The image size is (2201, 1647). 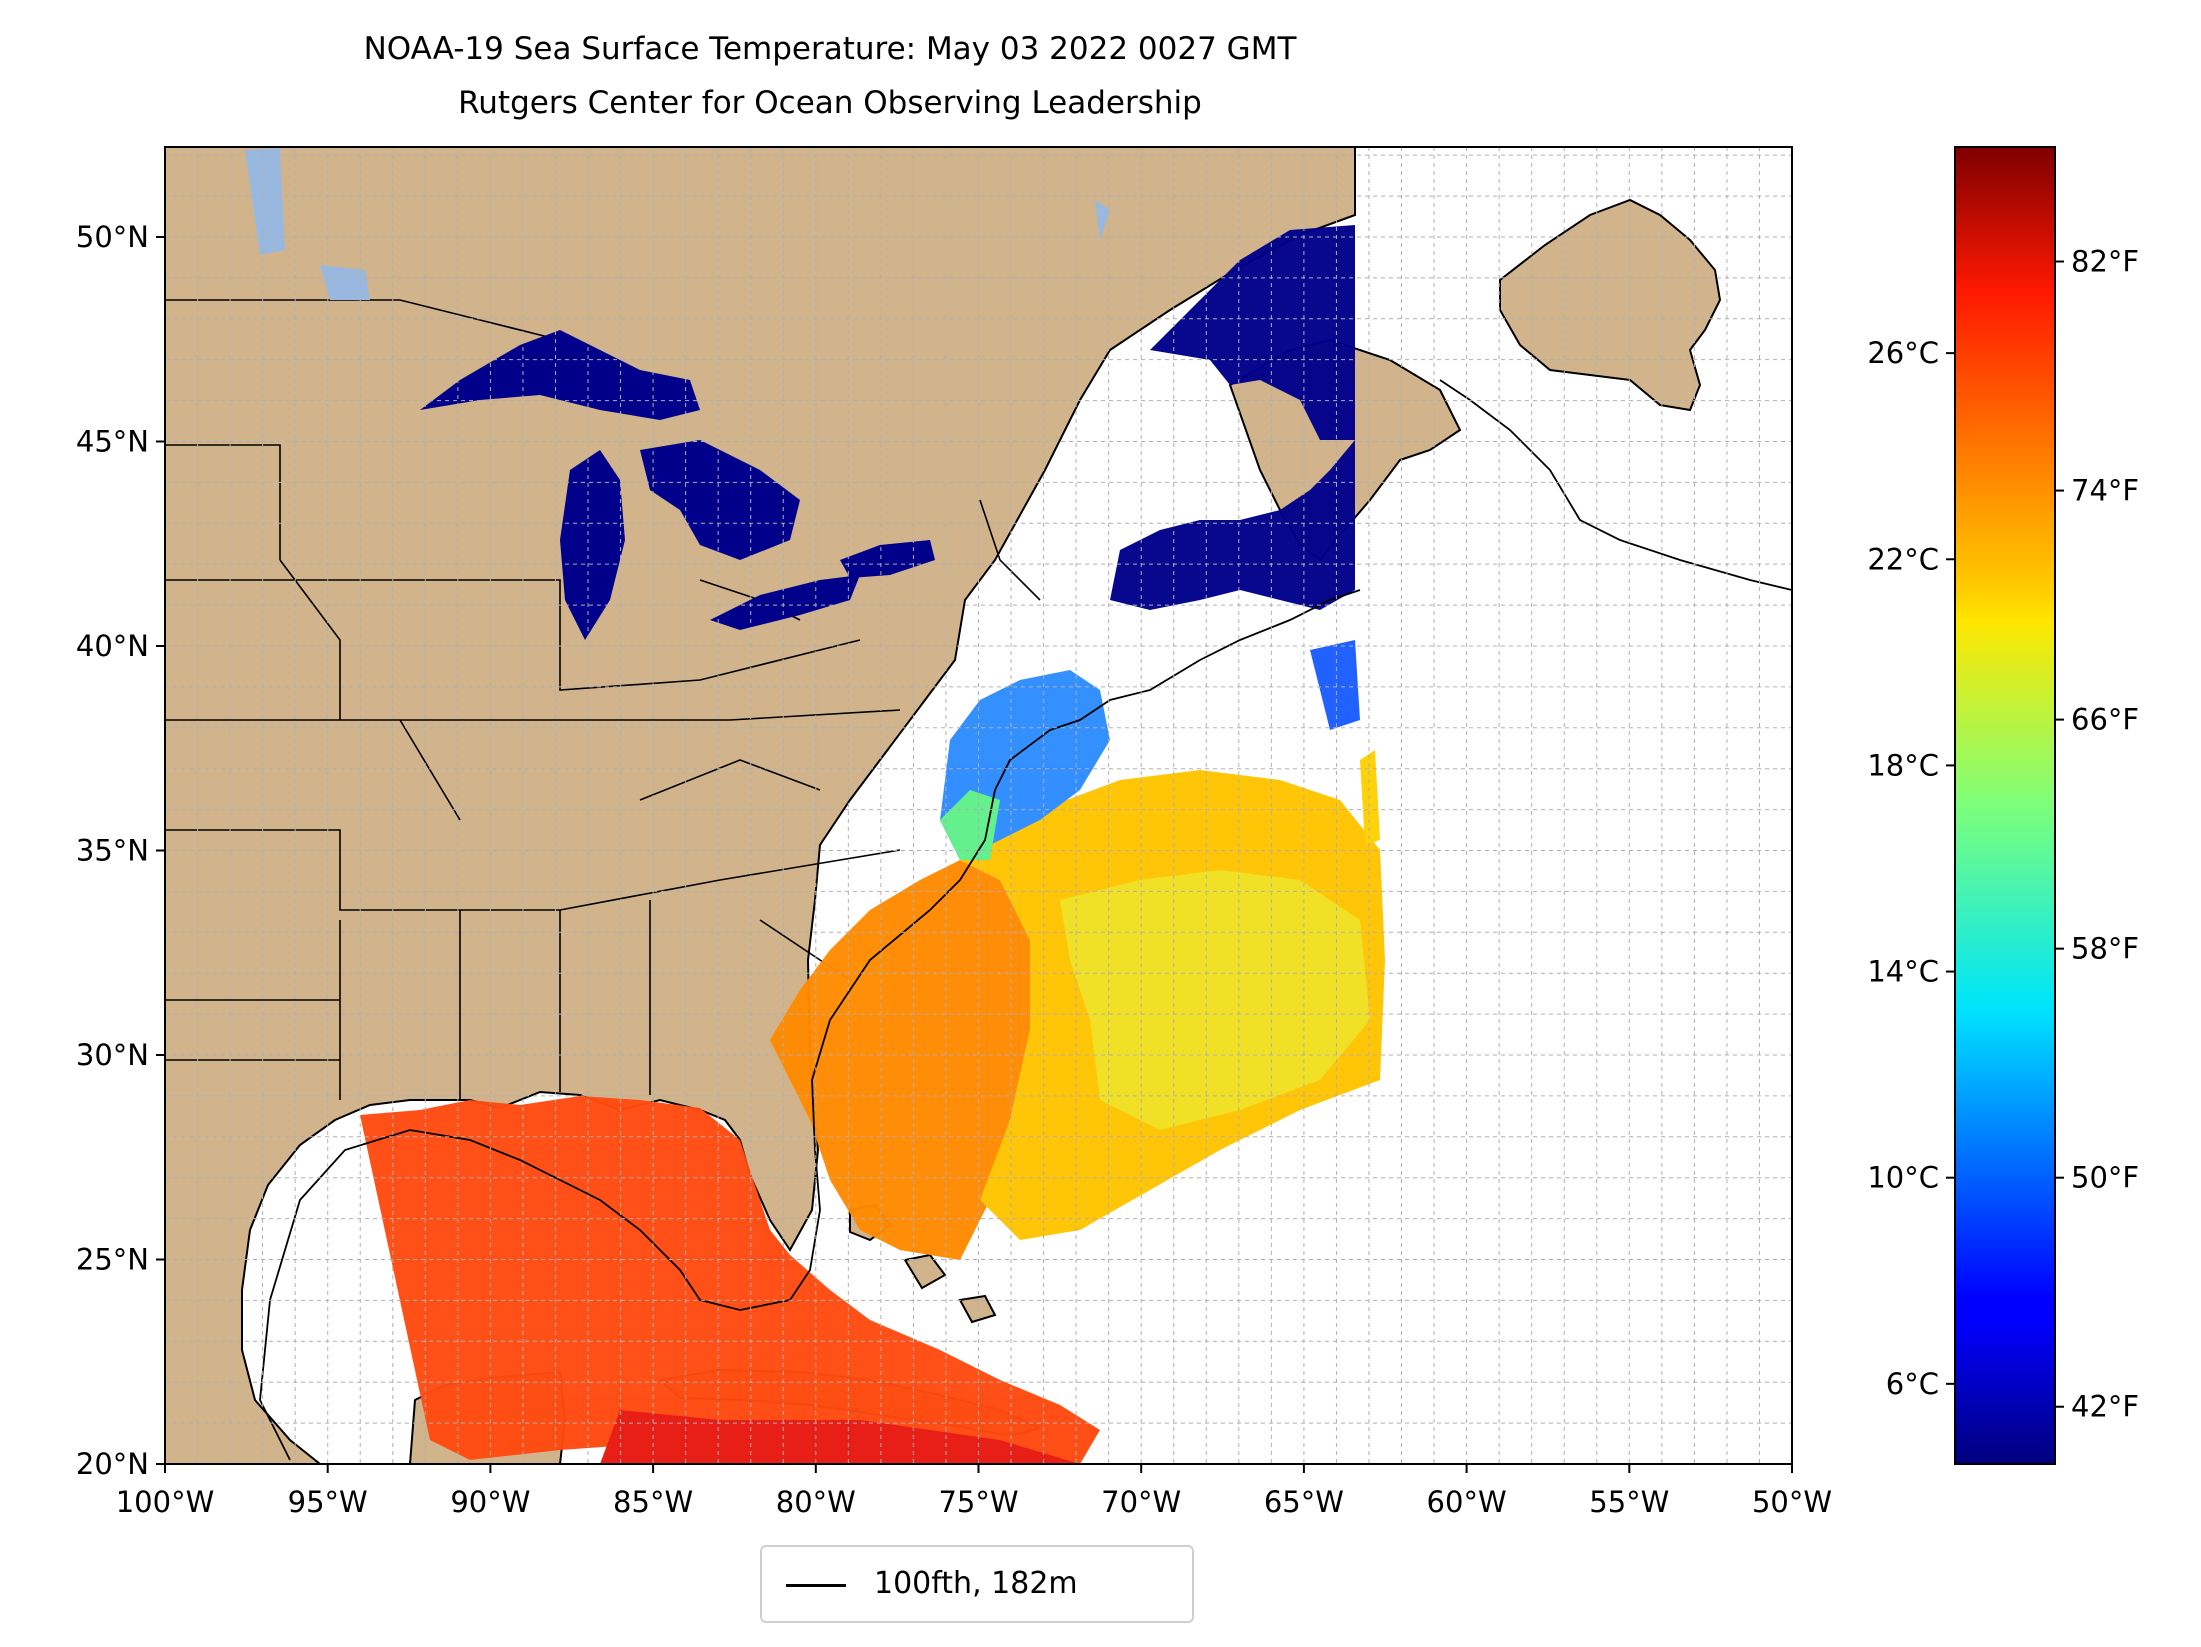 What do you see at coordinates (1335, 685) in the screenshot?
I see `sst-nova-scotia-edge` at bounding box center [1335, 685].